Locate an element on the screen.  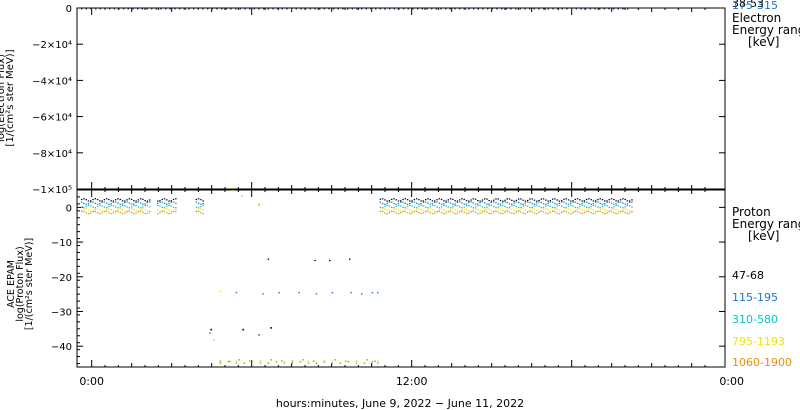
proton-legend-title: [keV] is located at coordinates (763, 236).